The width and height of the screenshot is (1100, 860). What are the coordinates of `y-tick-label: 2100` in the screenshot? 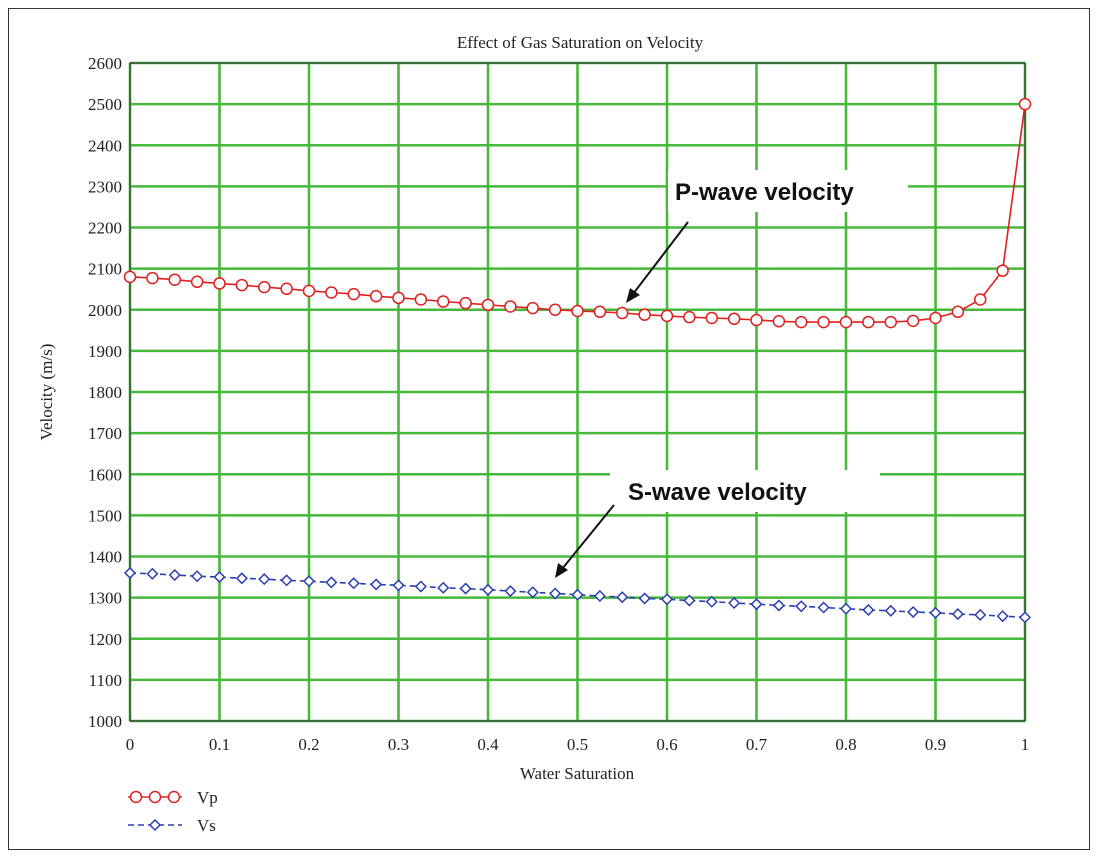 It's located at (105, 269).